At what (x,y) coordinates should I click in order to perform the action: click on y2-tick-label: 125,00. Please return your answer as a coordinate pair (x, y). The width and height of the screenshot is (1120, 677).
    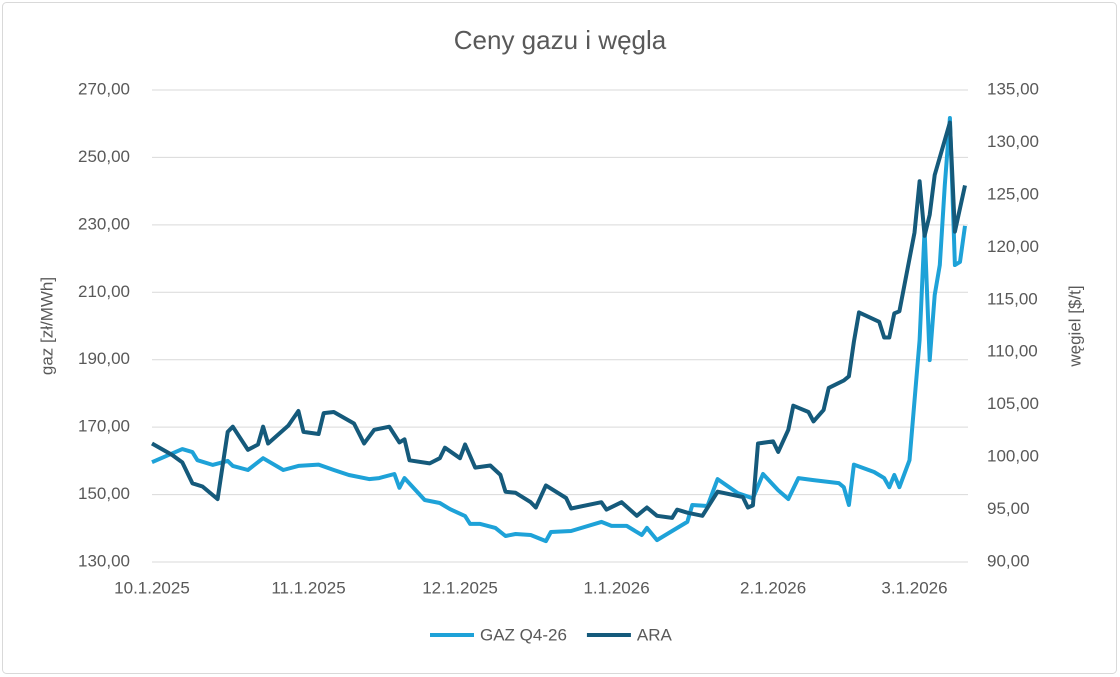
    Looking at the image, I should click on (1013, 193).